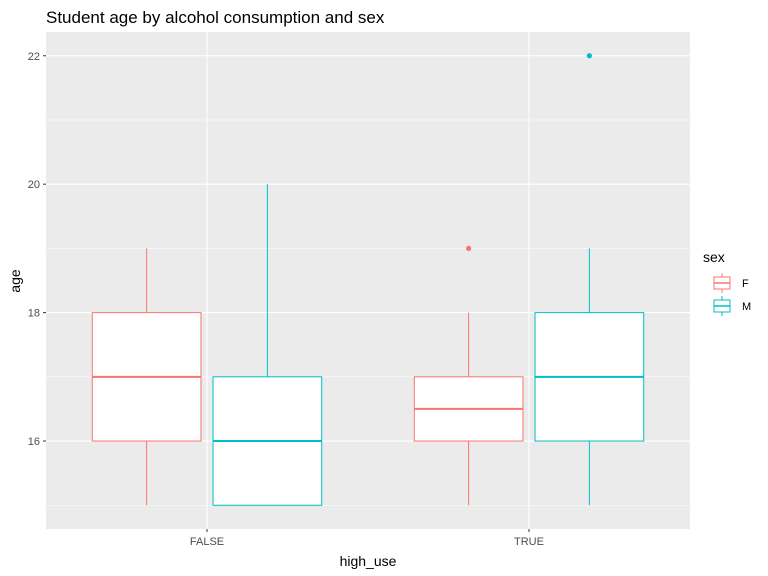  Describe the element at coordinates (529, 542) in the screenshot. I see `x-tick-label: TRUE` at that location.